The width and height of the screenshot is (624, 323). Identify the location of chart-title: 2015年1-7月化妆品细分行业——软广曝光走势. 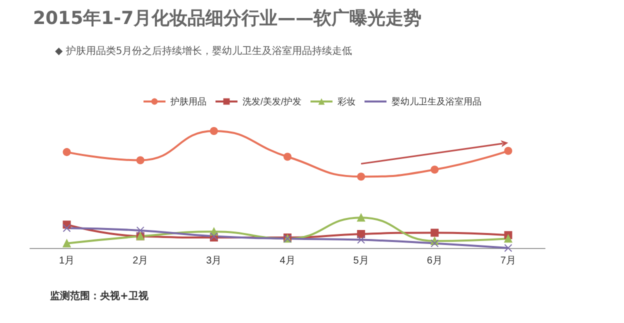
(227, 18).